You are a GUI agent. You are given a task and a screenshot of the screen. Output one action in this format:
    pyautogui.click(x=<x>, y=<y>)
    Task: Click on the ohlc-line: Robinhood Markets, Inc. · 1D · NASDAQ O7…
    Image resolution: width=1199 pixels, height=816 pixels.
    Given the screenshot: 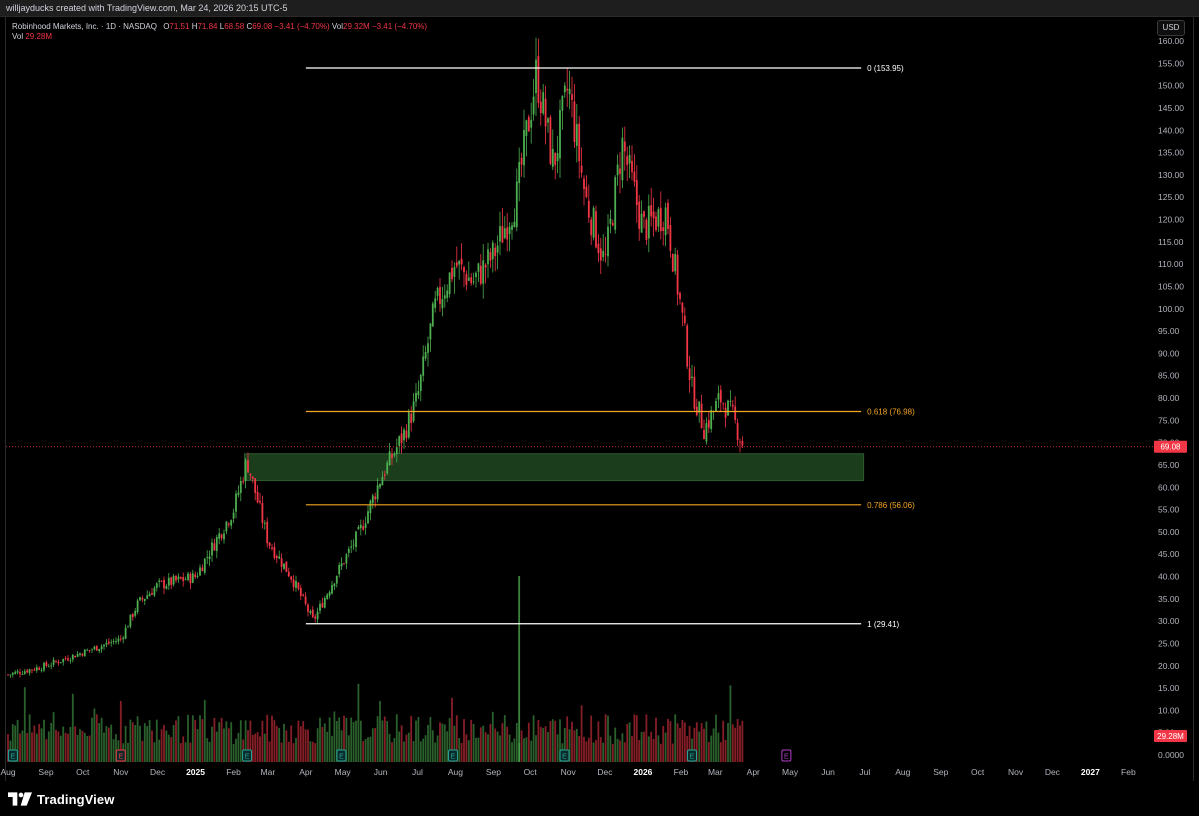 What is the action you would take?
    pyautogui.click(x=219, y=27)
    